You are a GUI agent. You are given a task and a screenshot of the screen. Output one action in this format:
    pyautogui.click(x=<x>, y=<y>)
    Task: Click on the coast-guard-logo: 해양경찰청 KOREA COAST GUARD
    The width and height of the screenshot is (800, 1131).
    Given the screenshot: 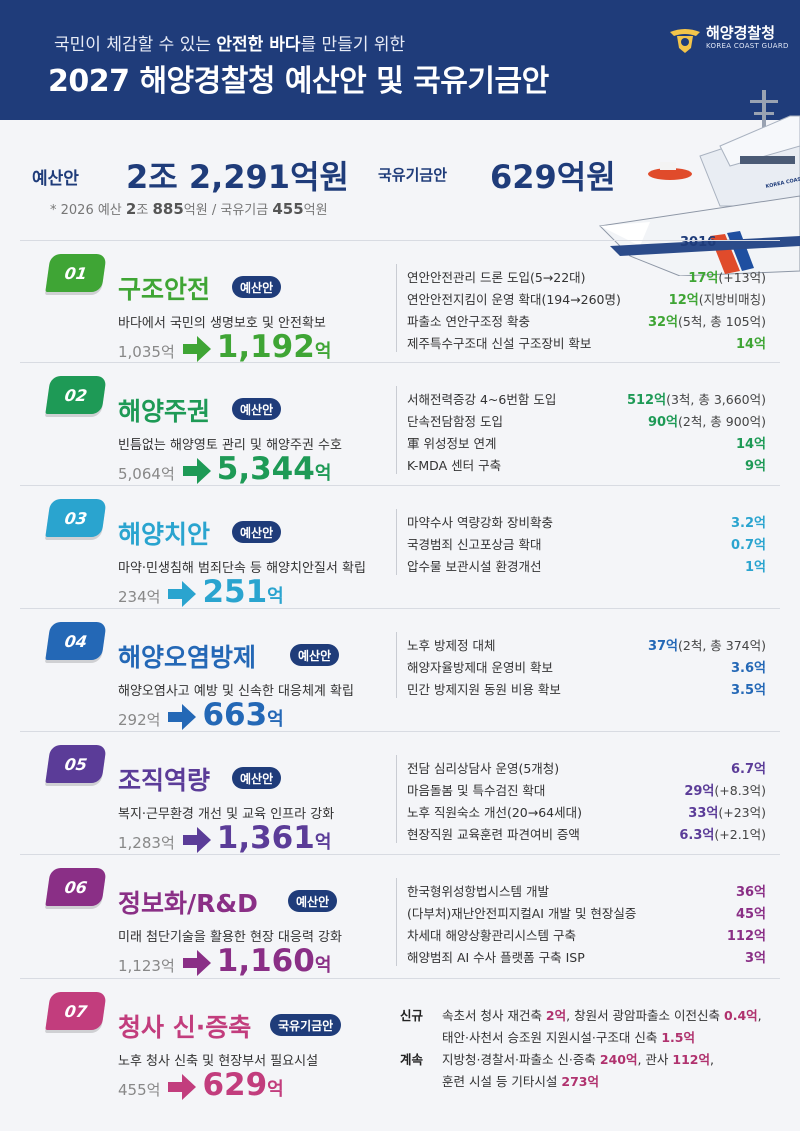 What is the action you would take?
    pyautogui.click(x=728, y=40)
    